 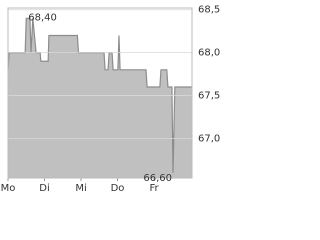 What do you see at coordinates (8, 188) in the screenshot?
I see `x-tick-label: Mo` at bounding box center [8, 188].